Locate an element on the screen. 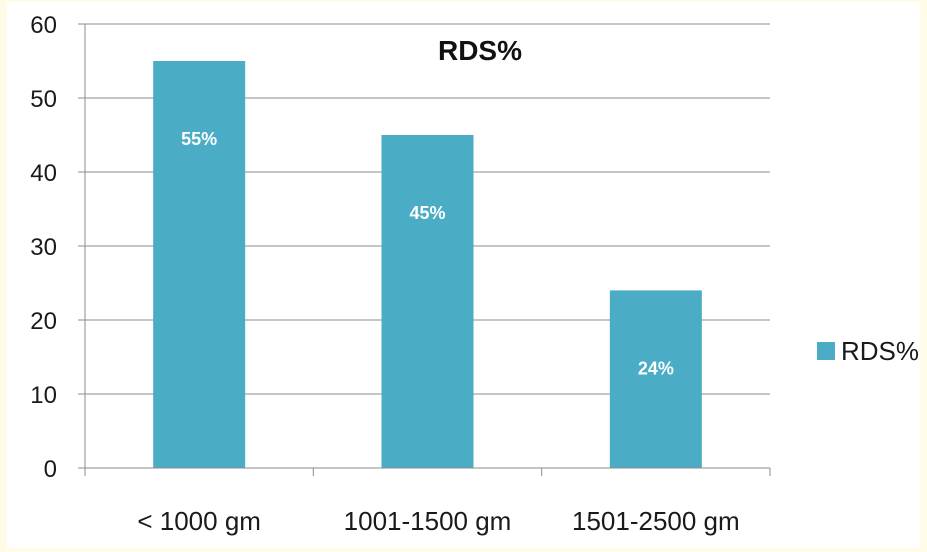  chart-title: RDS% is located at coordinates (480, 50).